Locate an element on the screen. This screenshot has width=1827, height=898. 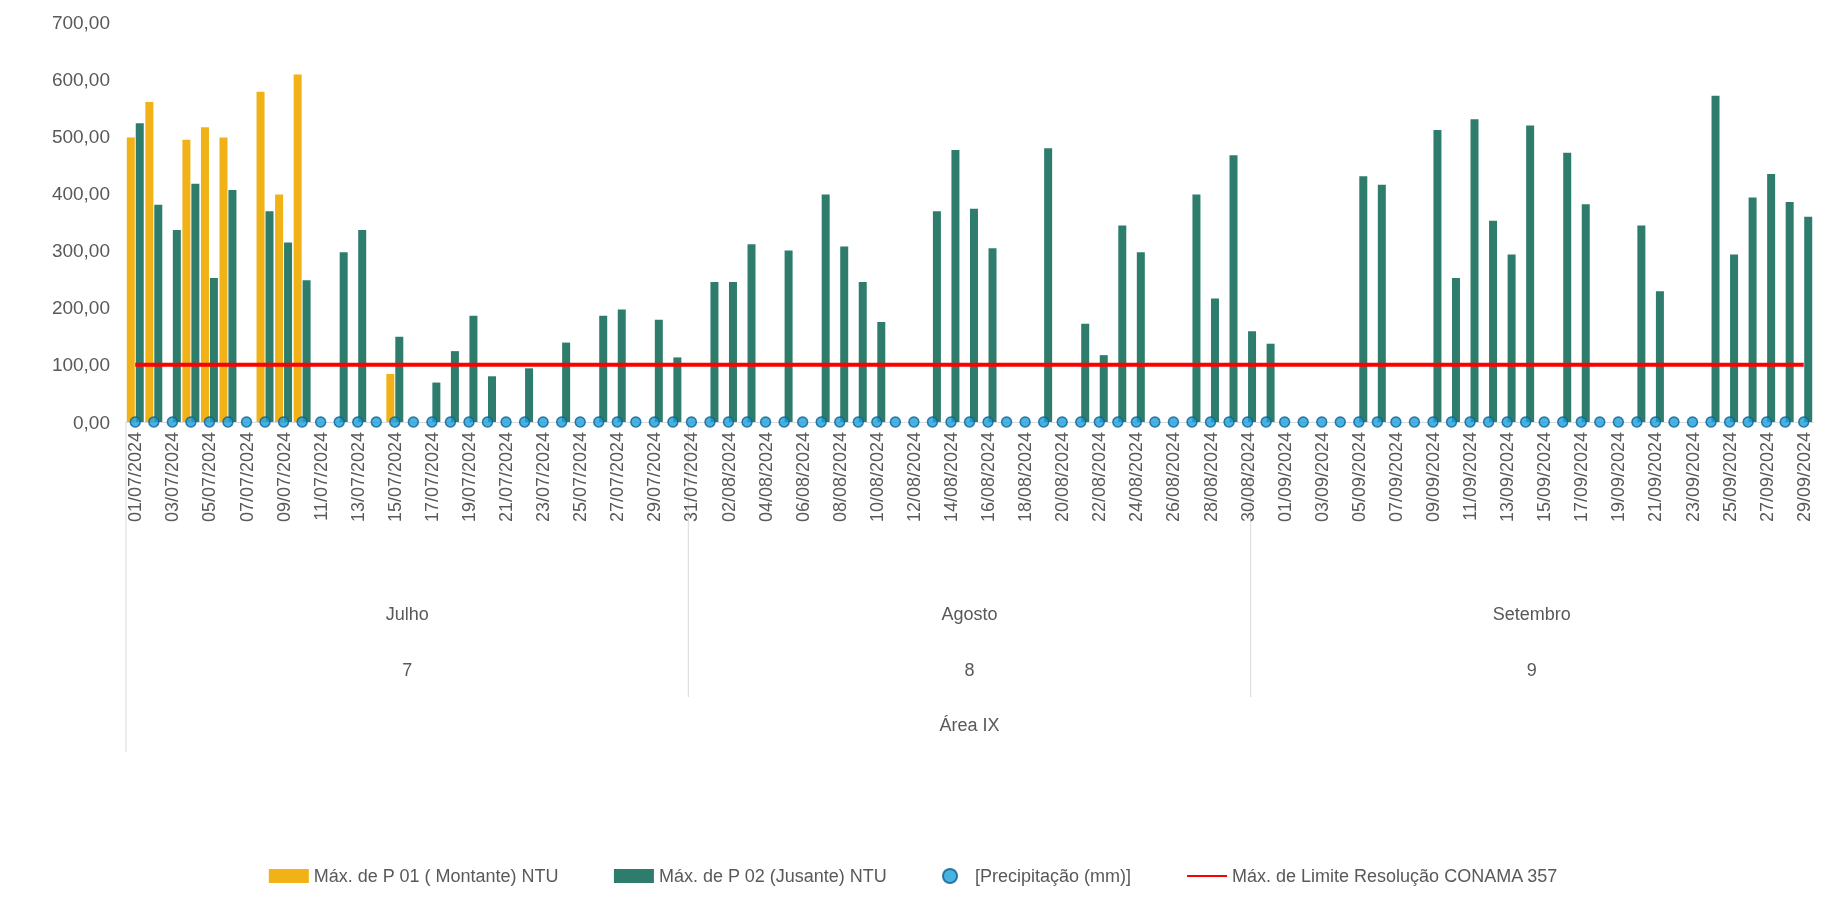
y-tick-label: 200,00 is located at coordinates (80, 308).